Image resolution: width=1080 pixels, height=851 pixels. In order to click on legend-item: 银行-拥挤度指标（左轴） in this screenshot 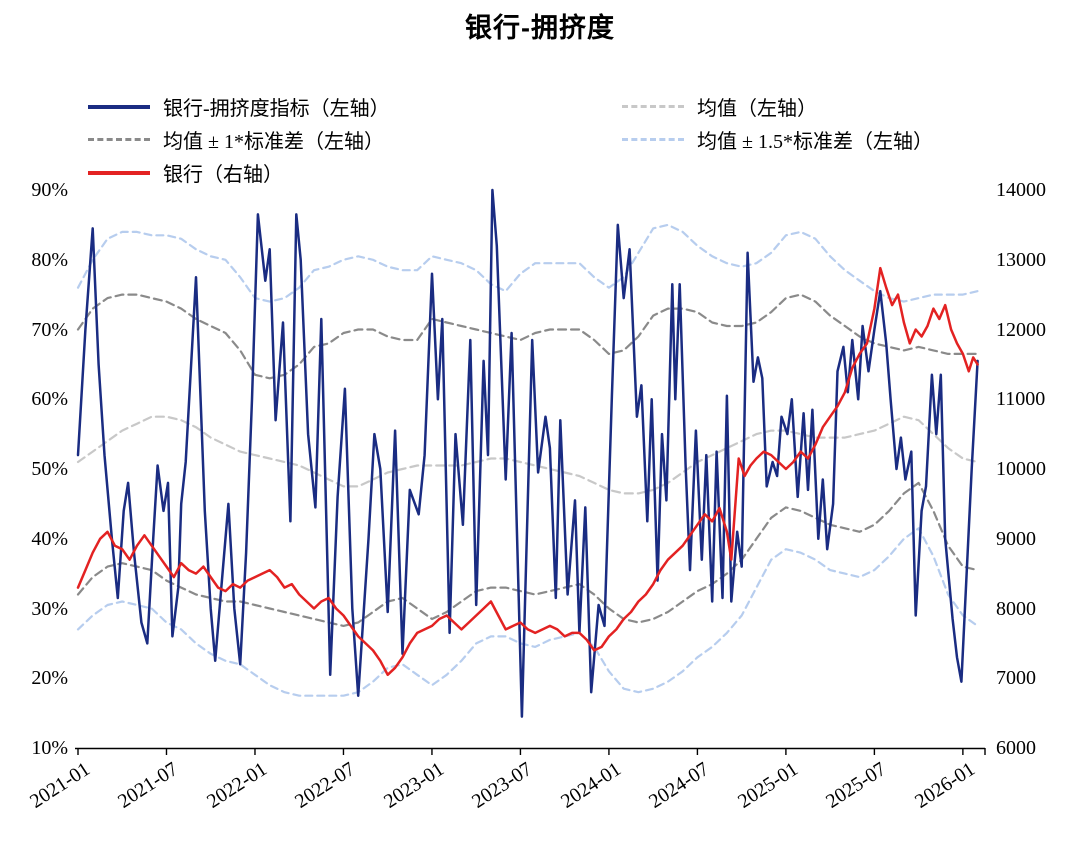, I will do `click(239, 106)`.